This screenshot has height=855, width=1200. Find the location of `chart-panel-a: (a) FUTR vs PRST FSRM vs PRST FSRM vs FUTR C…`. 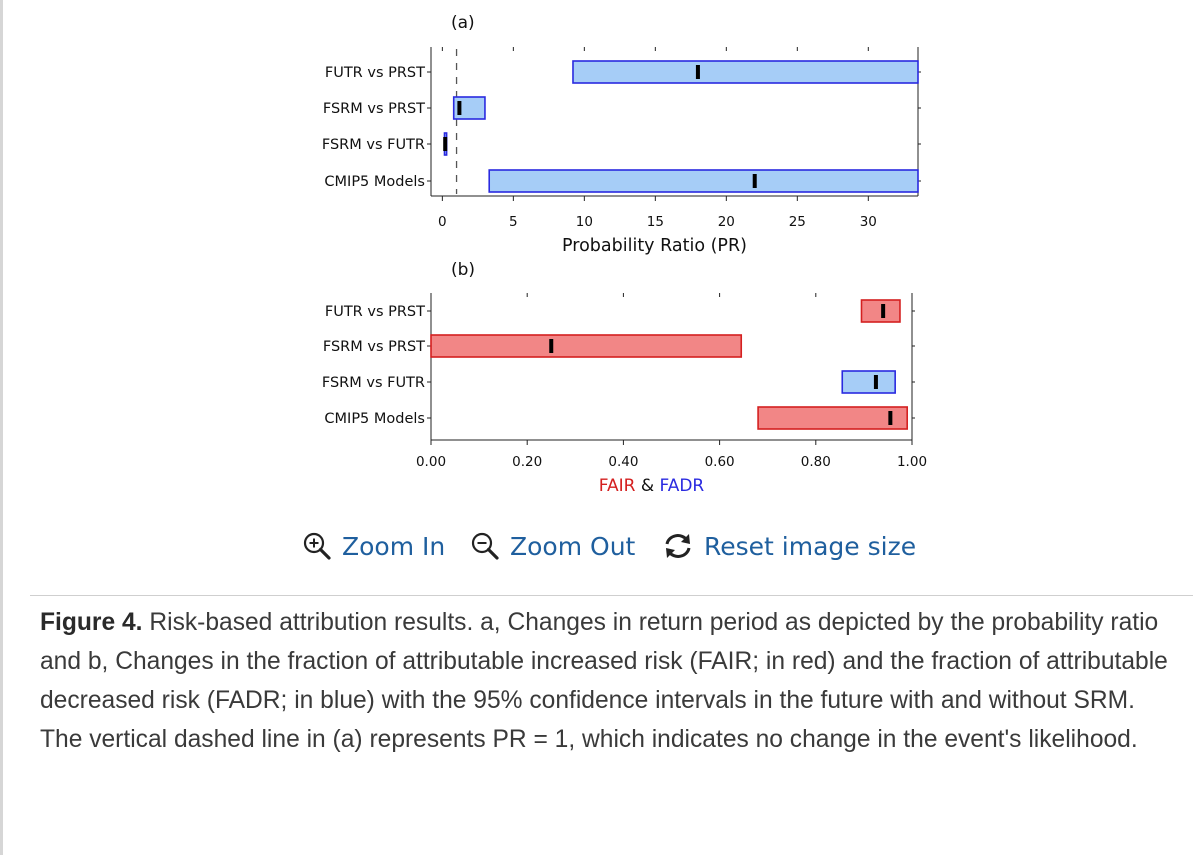

chart-panel-a: (a) FUTR vs PRST FSRM vs PRST FSRM vs FUTR C… is located at coordinates (621, 134).